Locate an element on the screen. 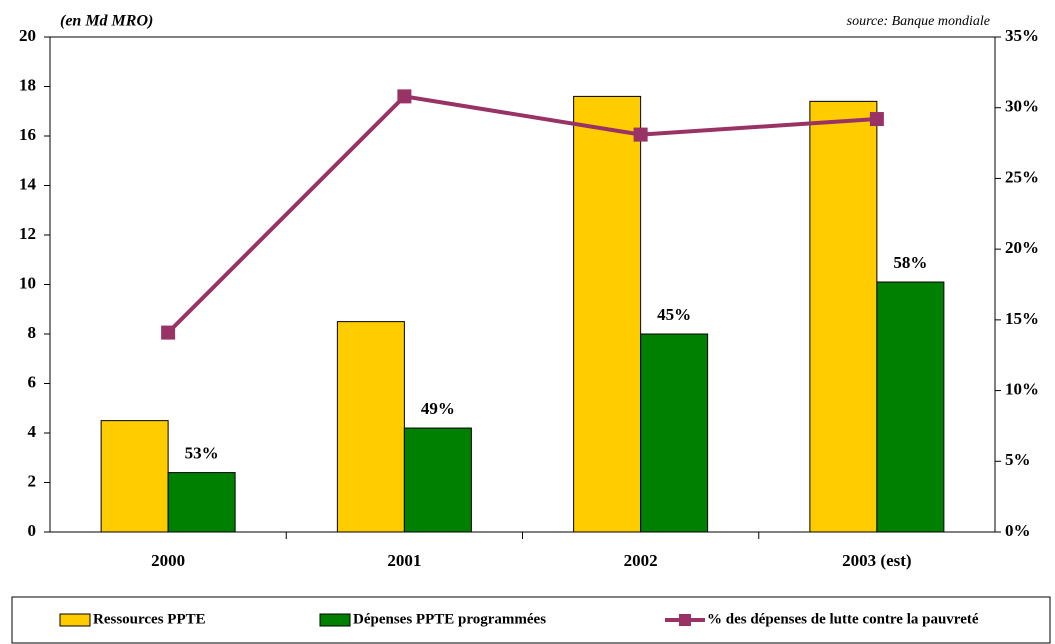 The image size is (1055, 644). legend-label: Dépenses PPTE programmées is located at coordinates (449, 619).